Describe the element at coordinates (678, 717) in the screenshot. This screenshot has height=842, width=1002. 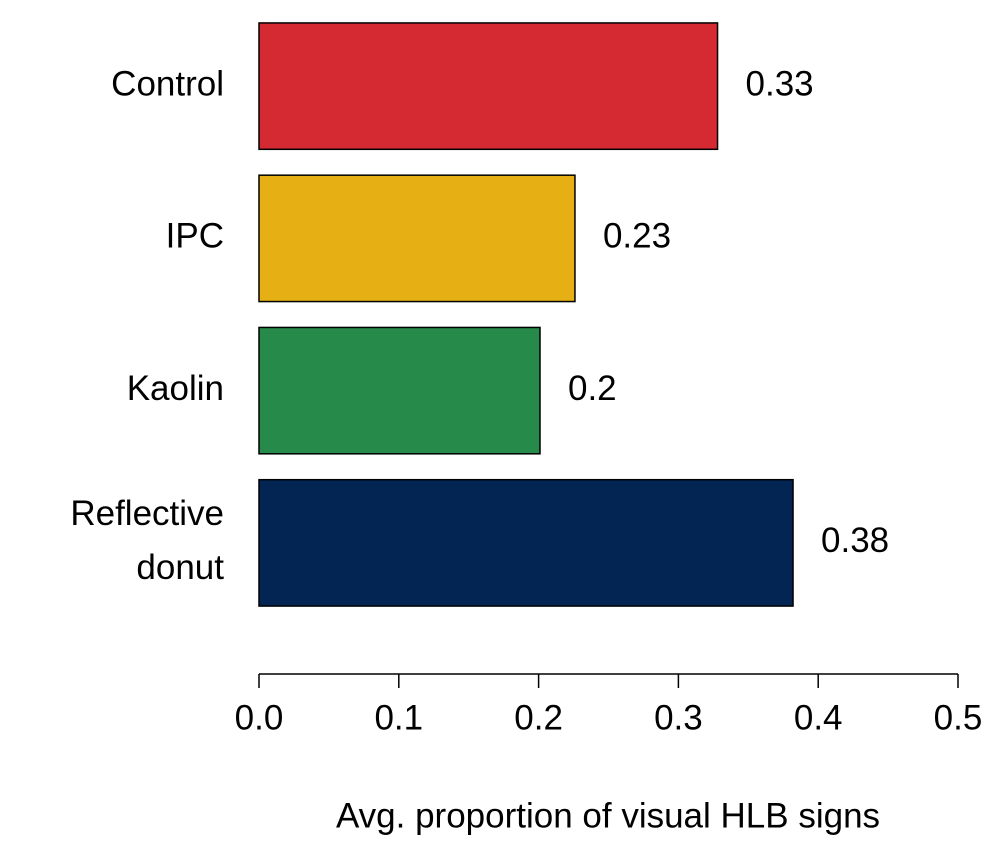
I see `x-tick-label: 0.3` at that location.